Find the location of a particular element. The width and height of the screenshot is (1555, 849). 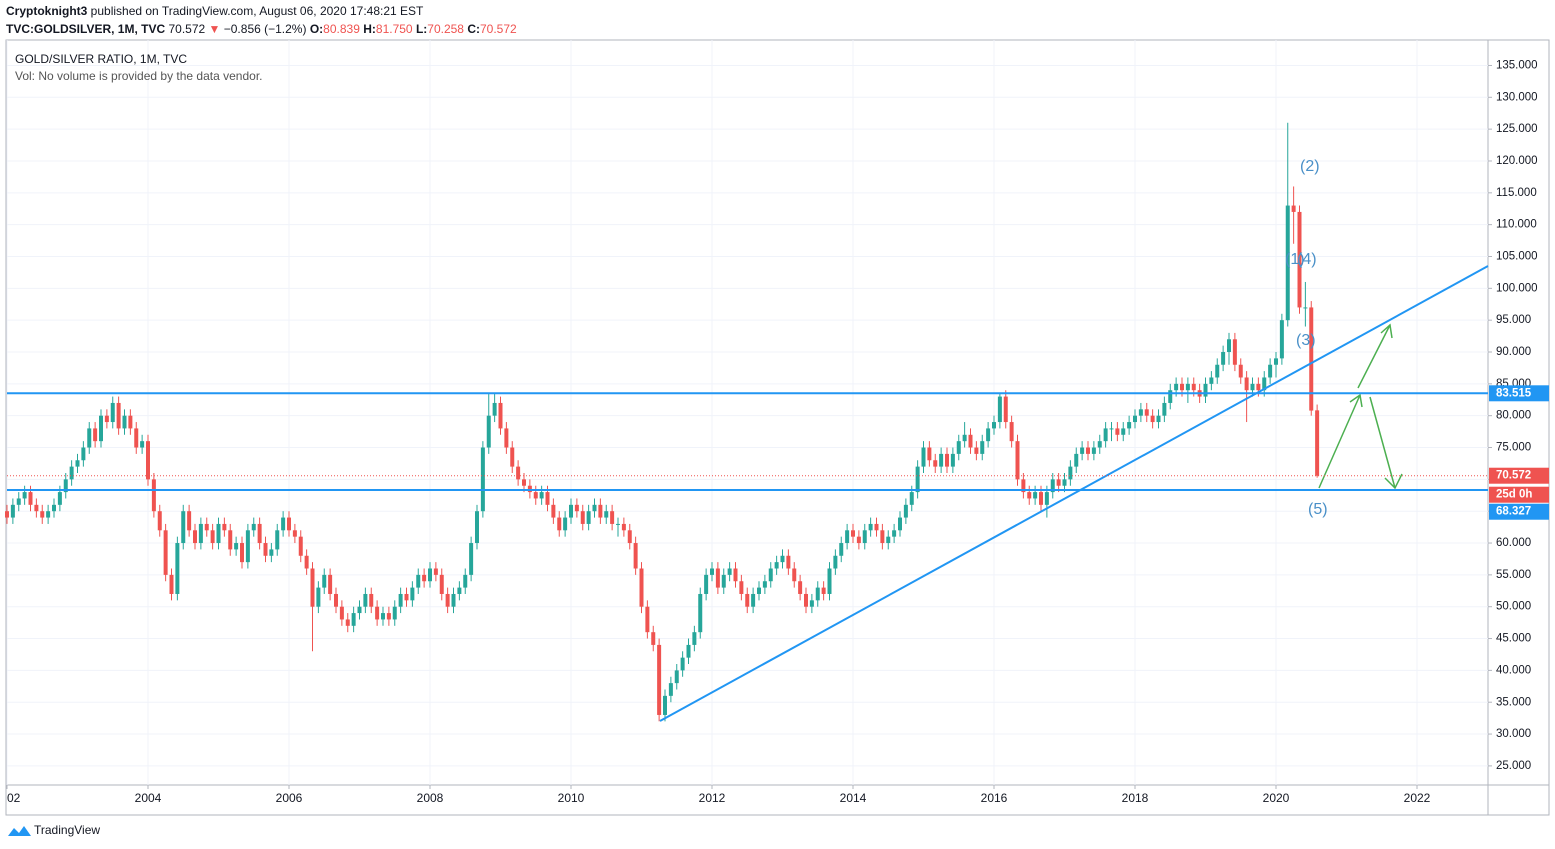

last-price-label-box is located at coordinates (1519, 475).